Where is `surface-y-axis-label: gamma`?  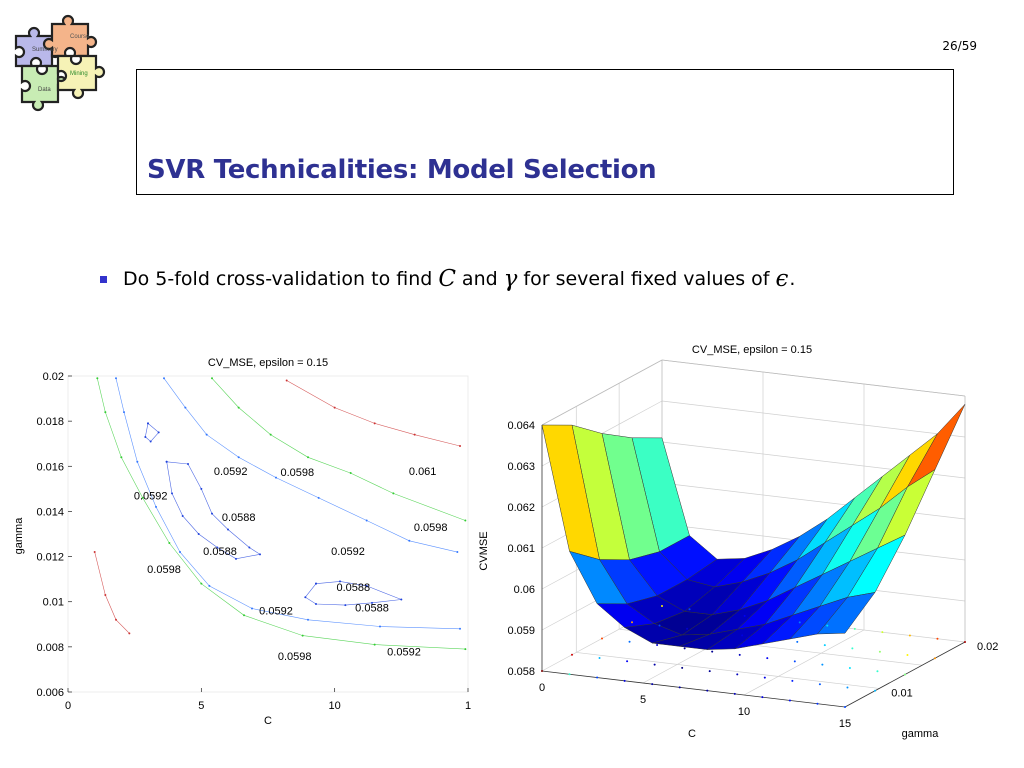
surface-y-axis-label: gamma is located at coordinates (921, 734).